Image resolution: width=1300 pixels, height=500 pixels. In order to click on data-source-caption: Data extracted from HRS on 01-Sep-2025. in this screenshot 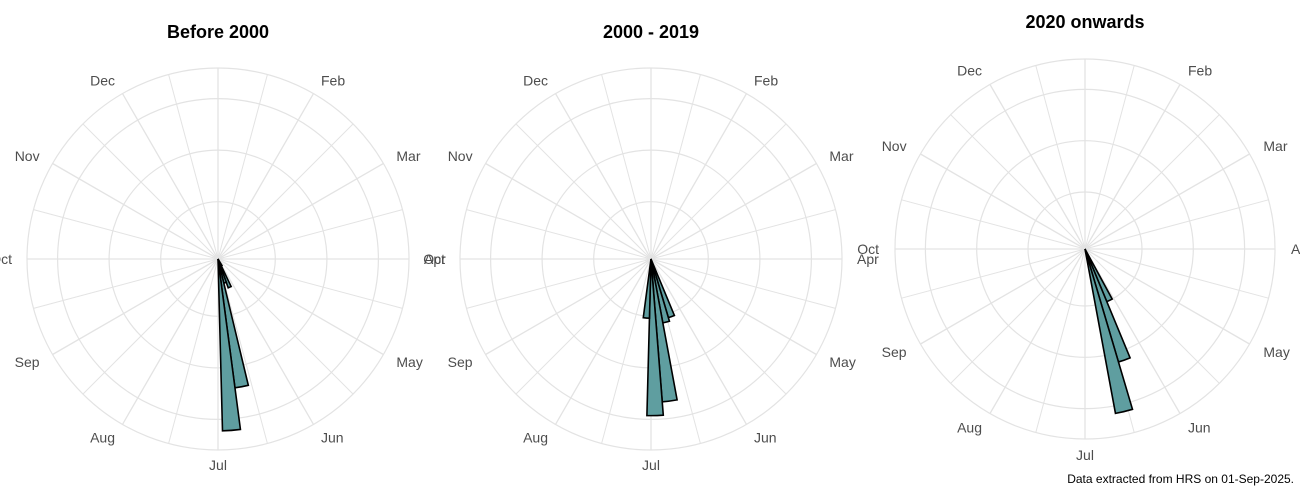, I will do `click(1180, 479)`.